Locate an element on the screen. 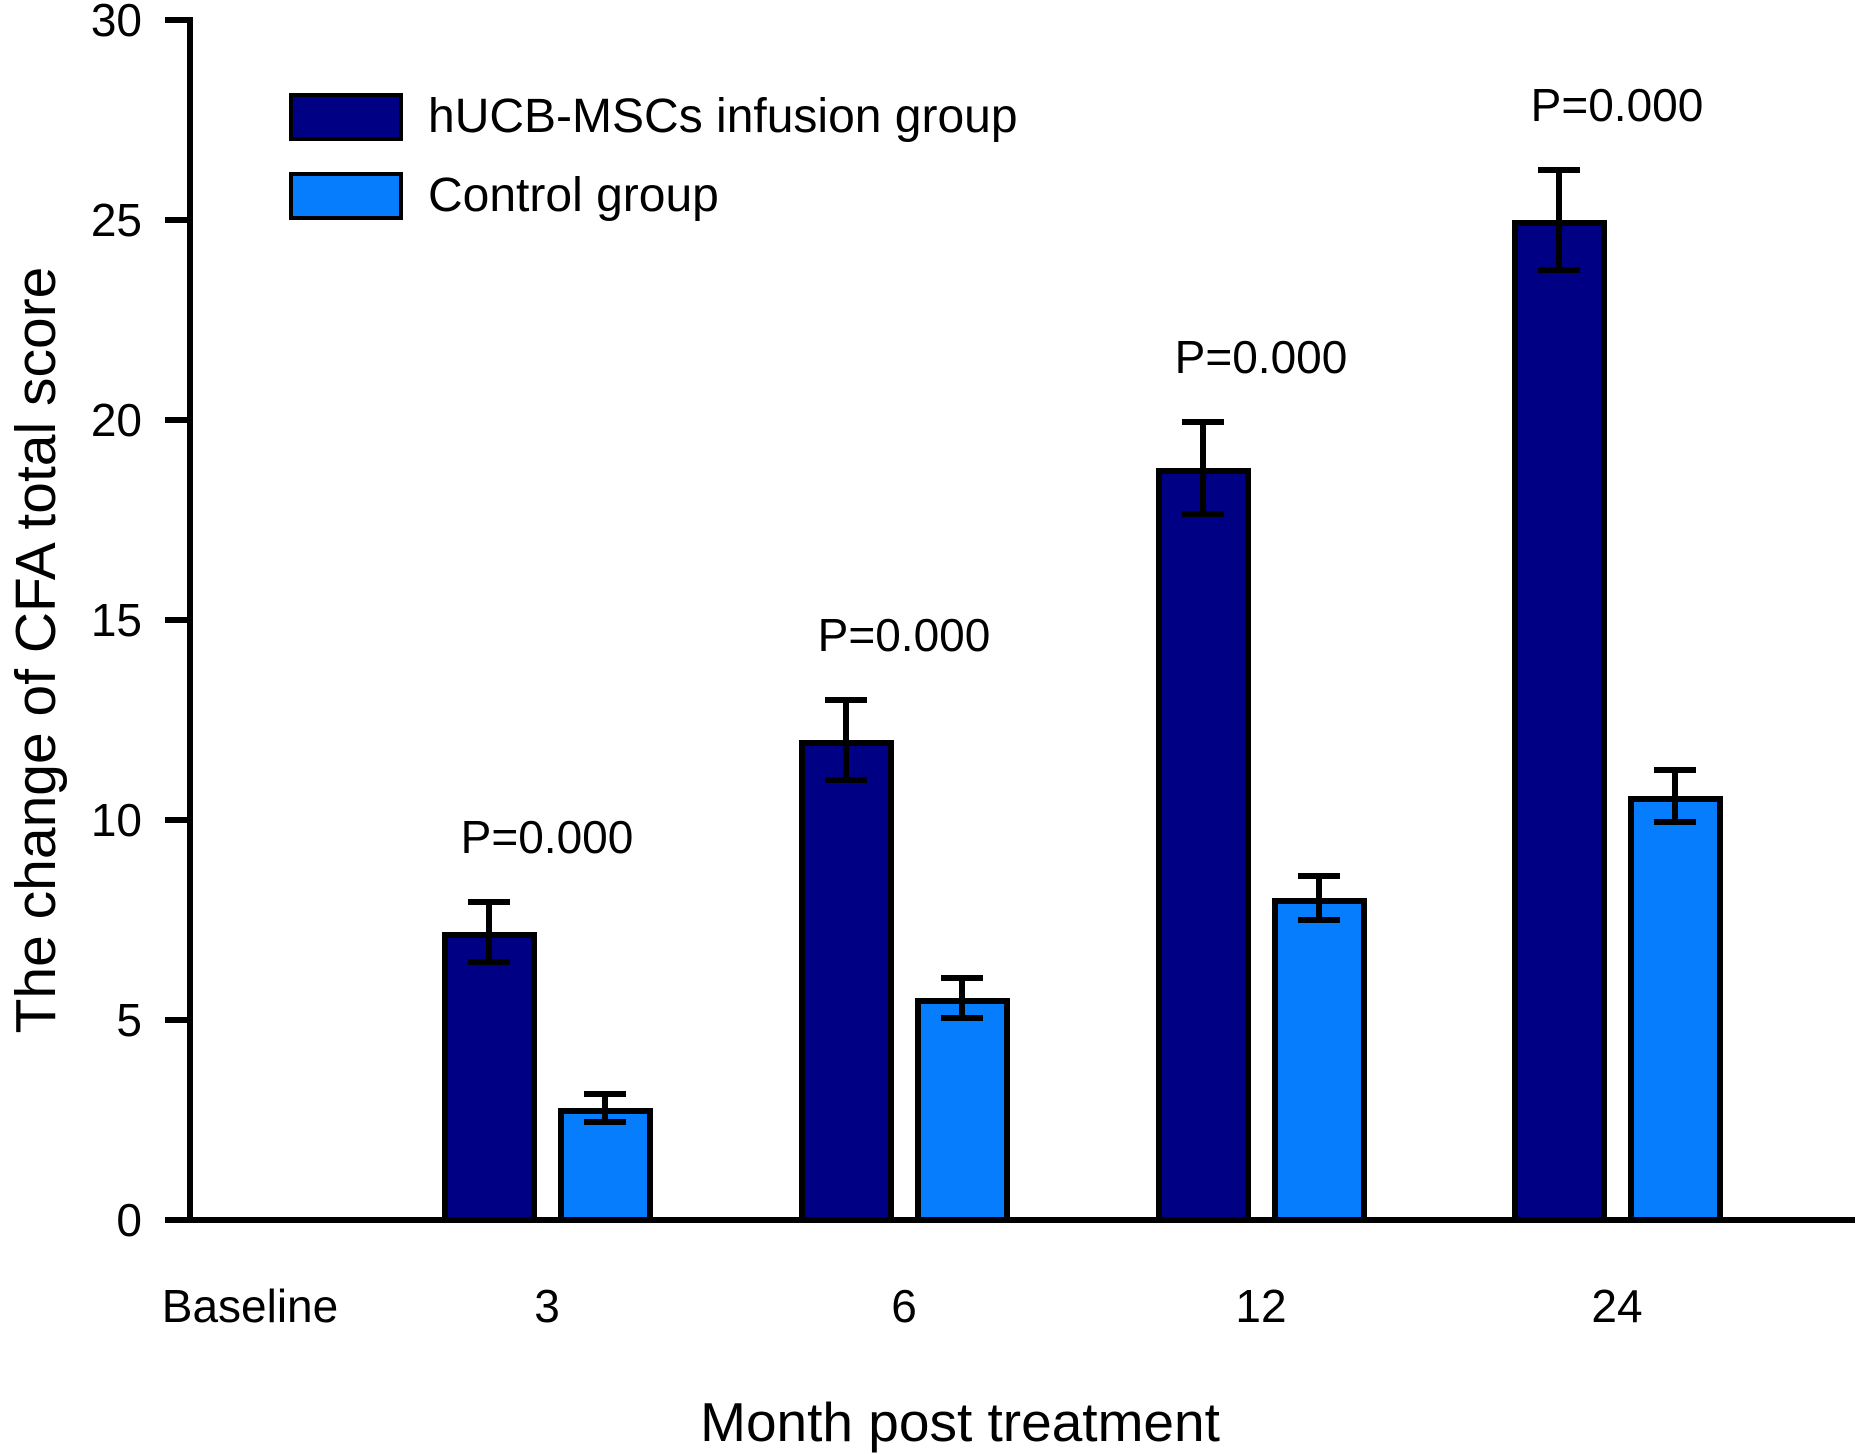 The image size is (1860, 1454). x-tick-label: 6 is located at coordinates (904, 1306).